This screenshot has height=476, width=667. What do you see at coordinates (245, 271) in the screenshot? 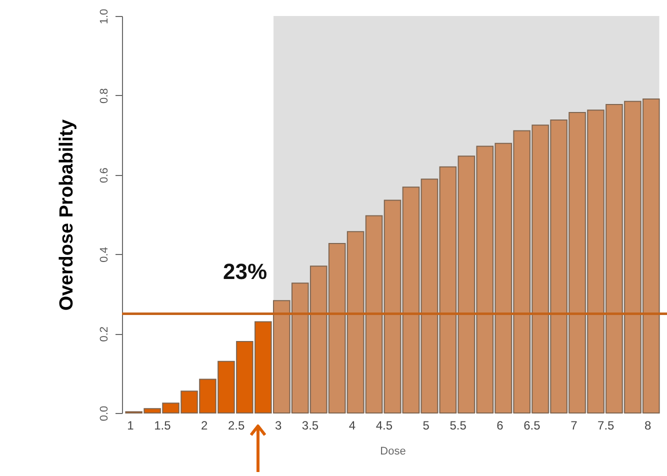
I see `annotation: 23%` at bounding box center [245, 271].